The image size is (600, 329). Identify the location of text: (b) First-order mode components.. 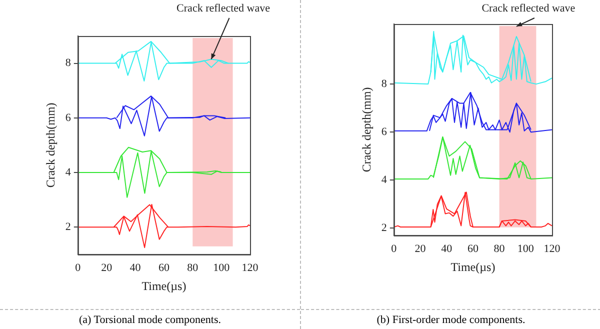
(450, 319).